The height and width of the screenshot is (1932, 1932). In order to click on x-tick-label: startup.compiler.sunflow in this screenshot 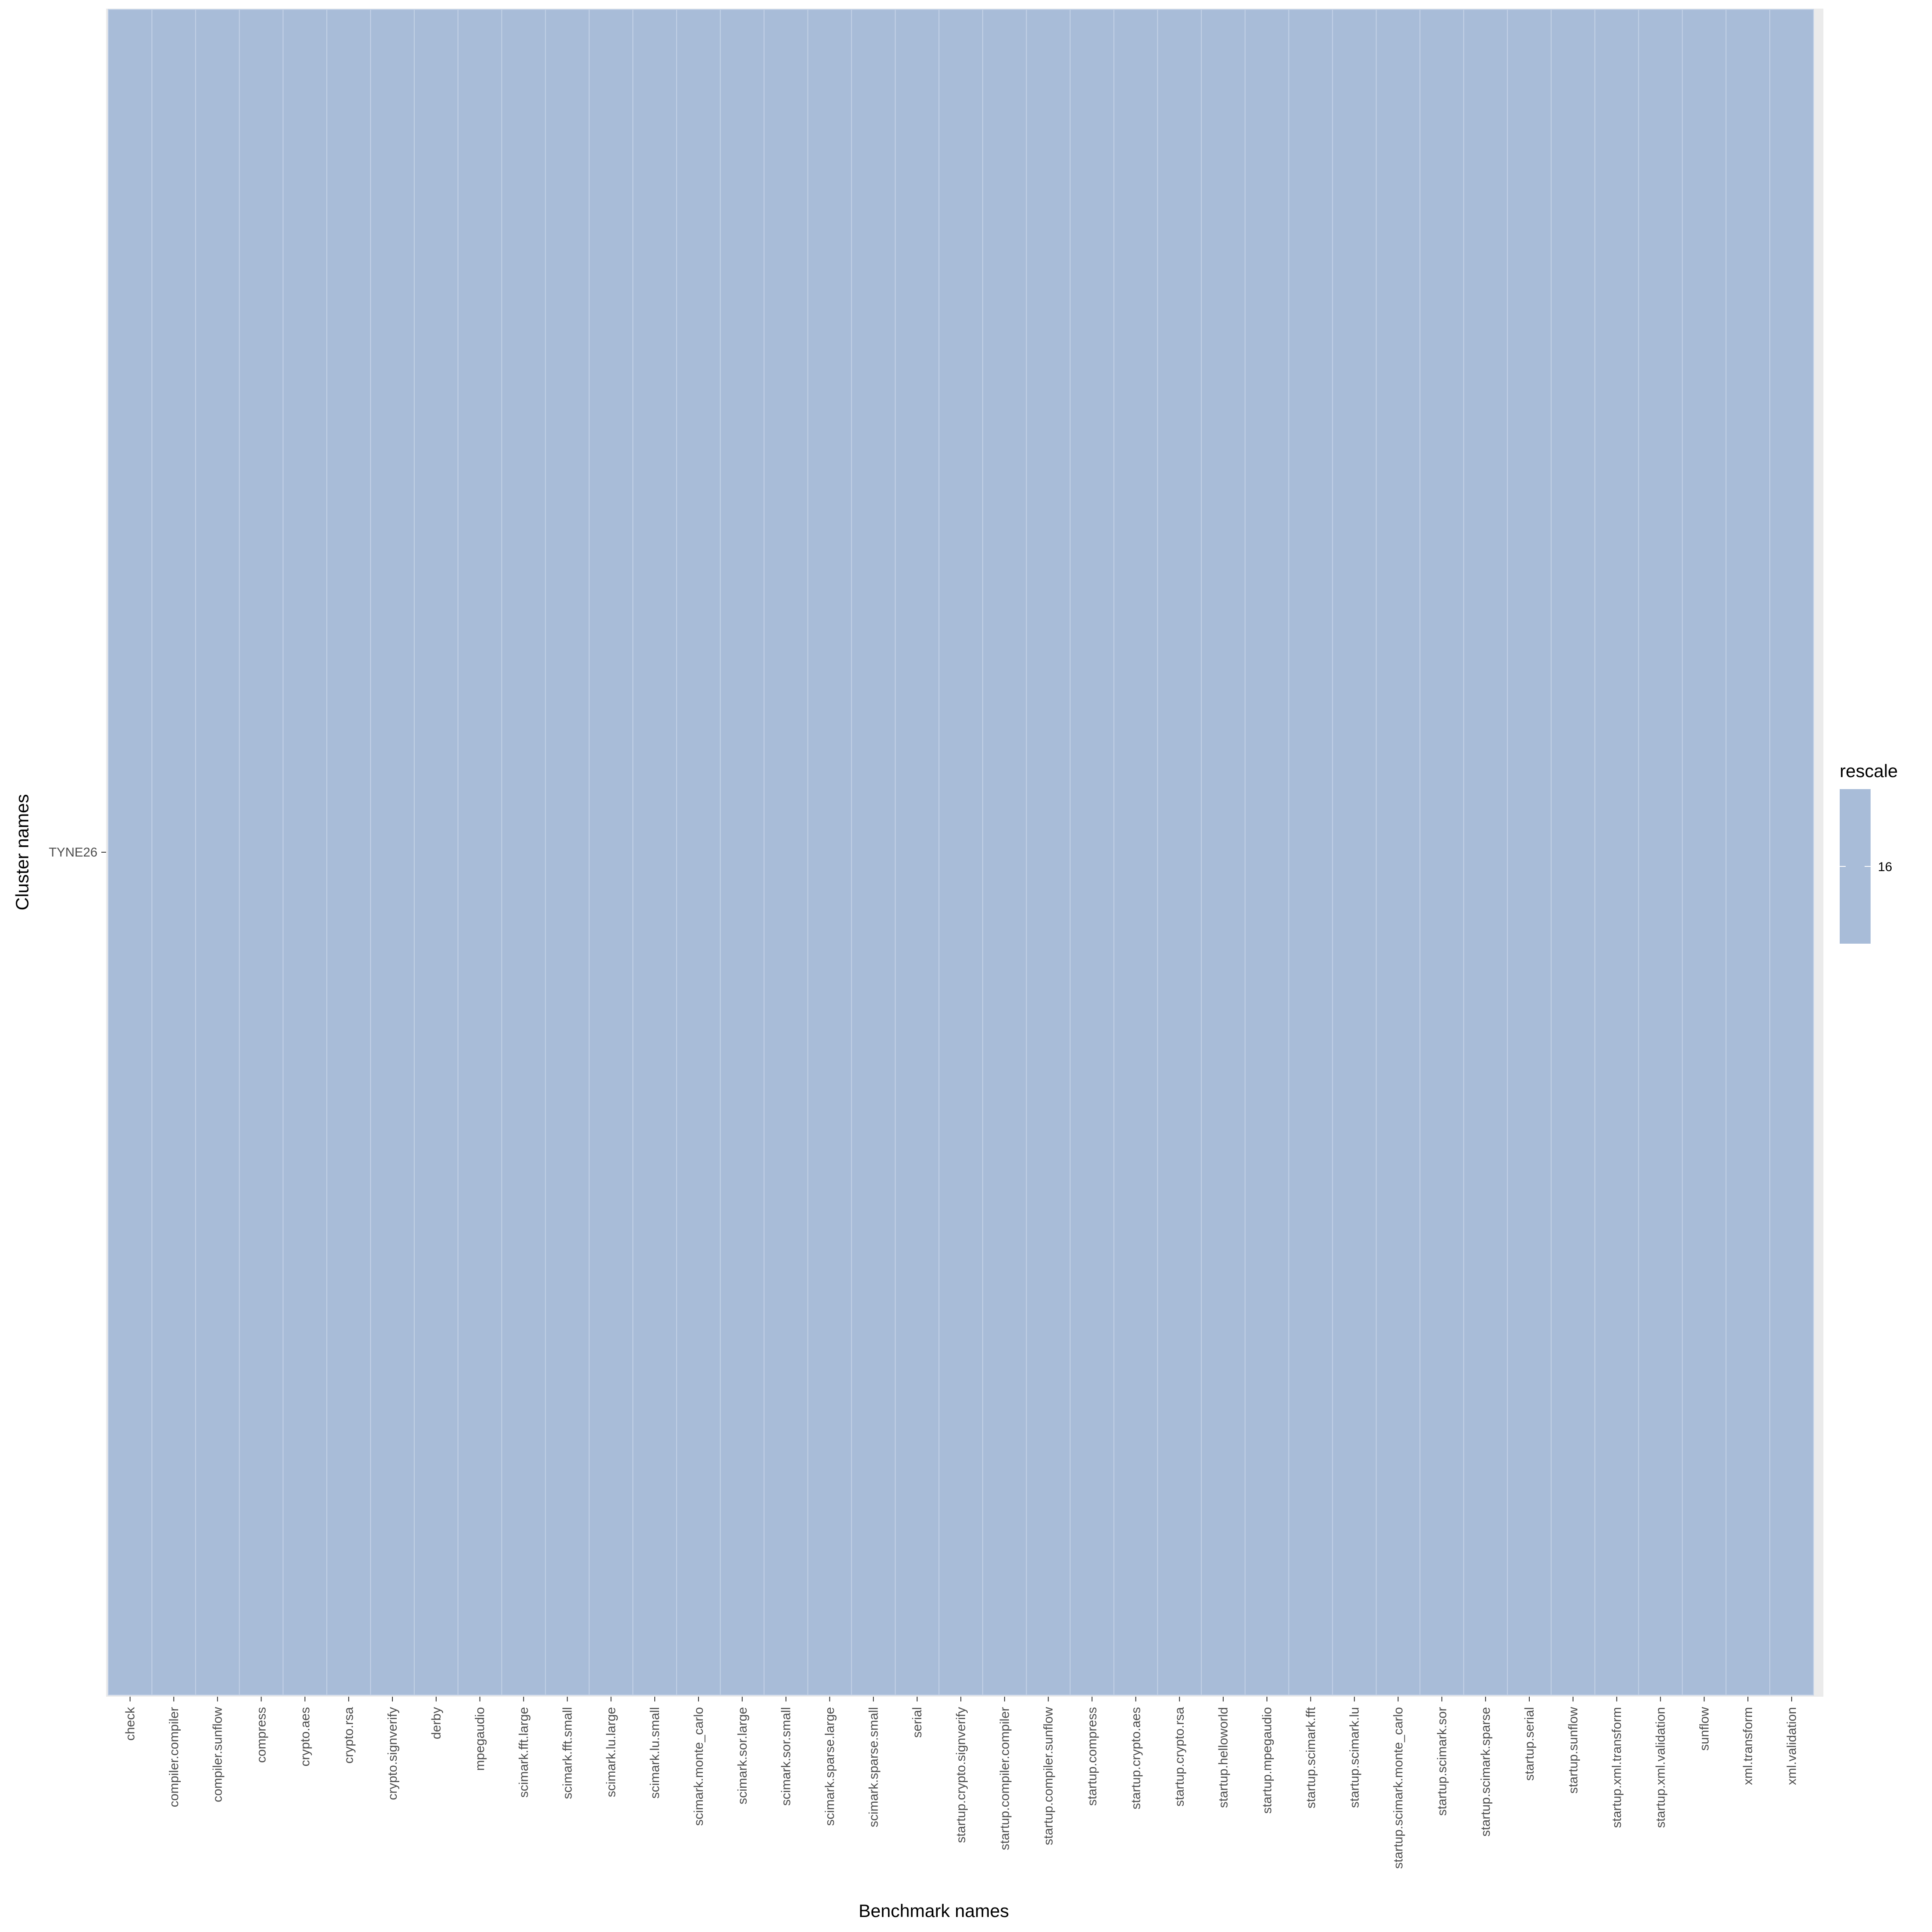, I will do `click(1049, 1776)`.